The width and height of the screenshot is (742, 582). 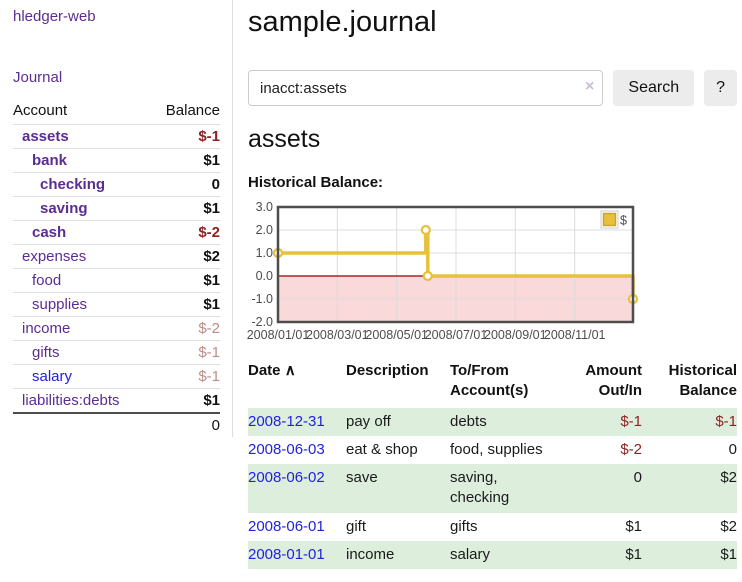 What do you see at coordinates (185, 424) in the screenshot?
I see `account-total-value: 0` at bounding box center [185, 424].